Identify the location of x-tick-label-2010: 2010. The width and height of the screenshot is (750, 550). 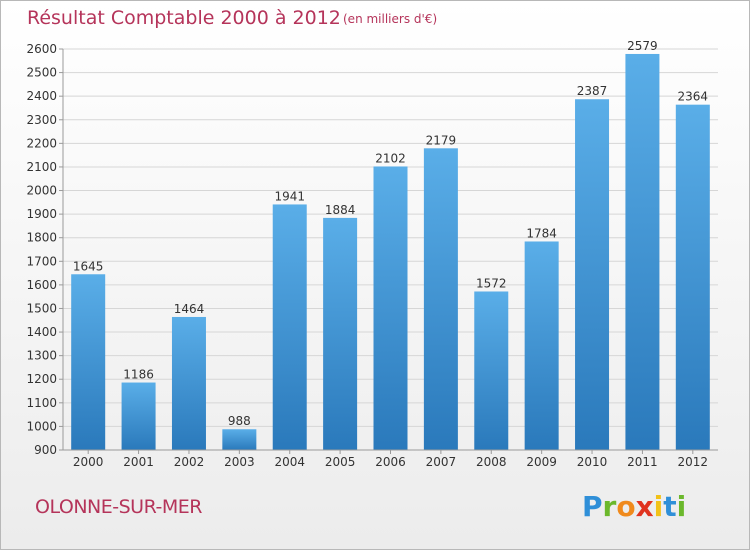
(592, 462).